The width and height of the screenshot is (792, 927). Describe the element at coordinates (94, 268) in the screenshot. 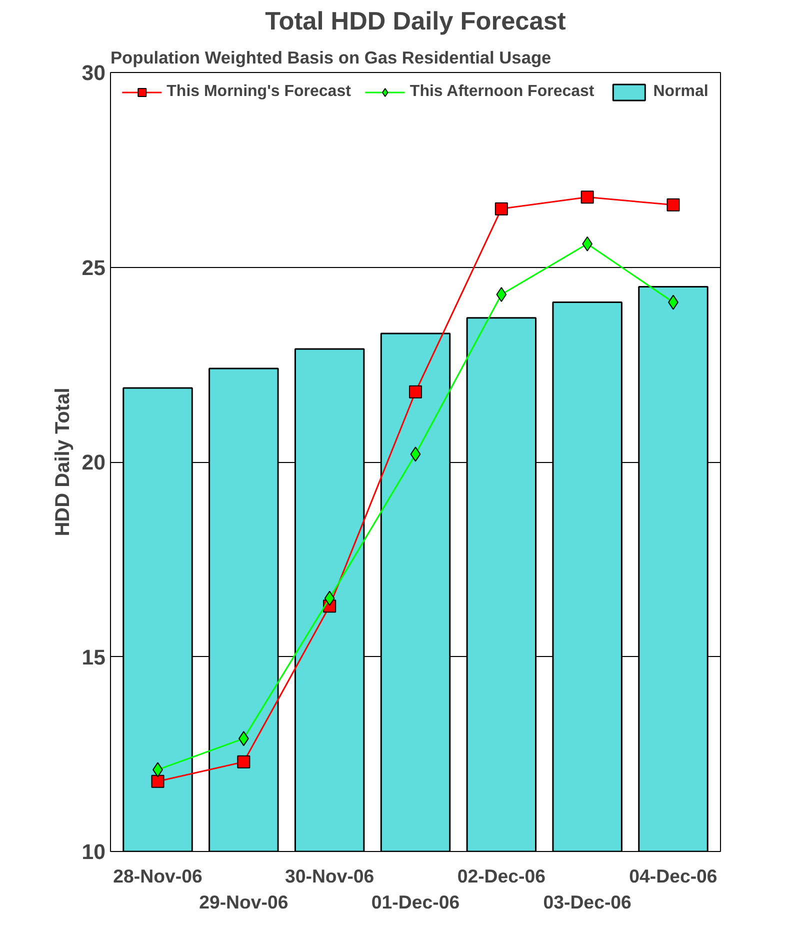

I see `y-tick-label: 25` at that location.